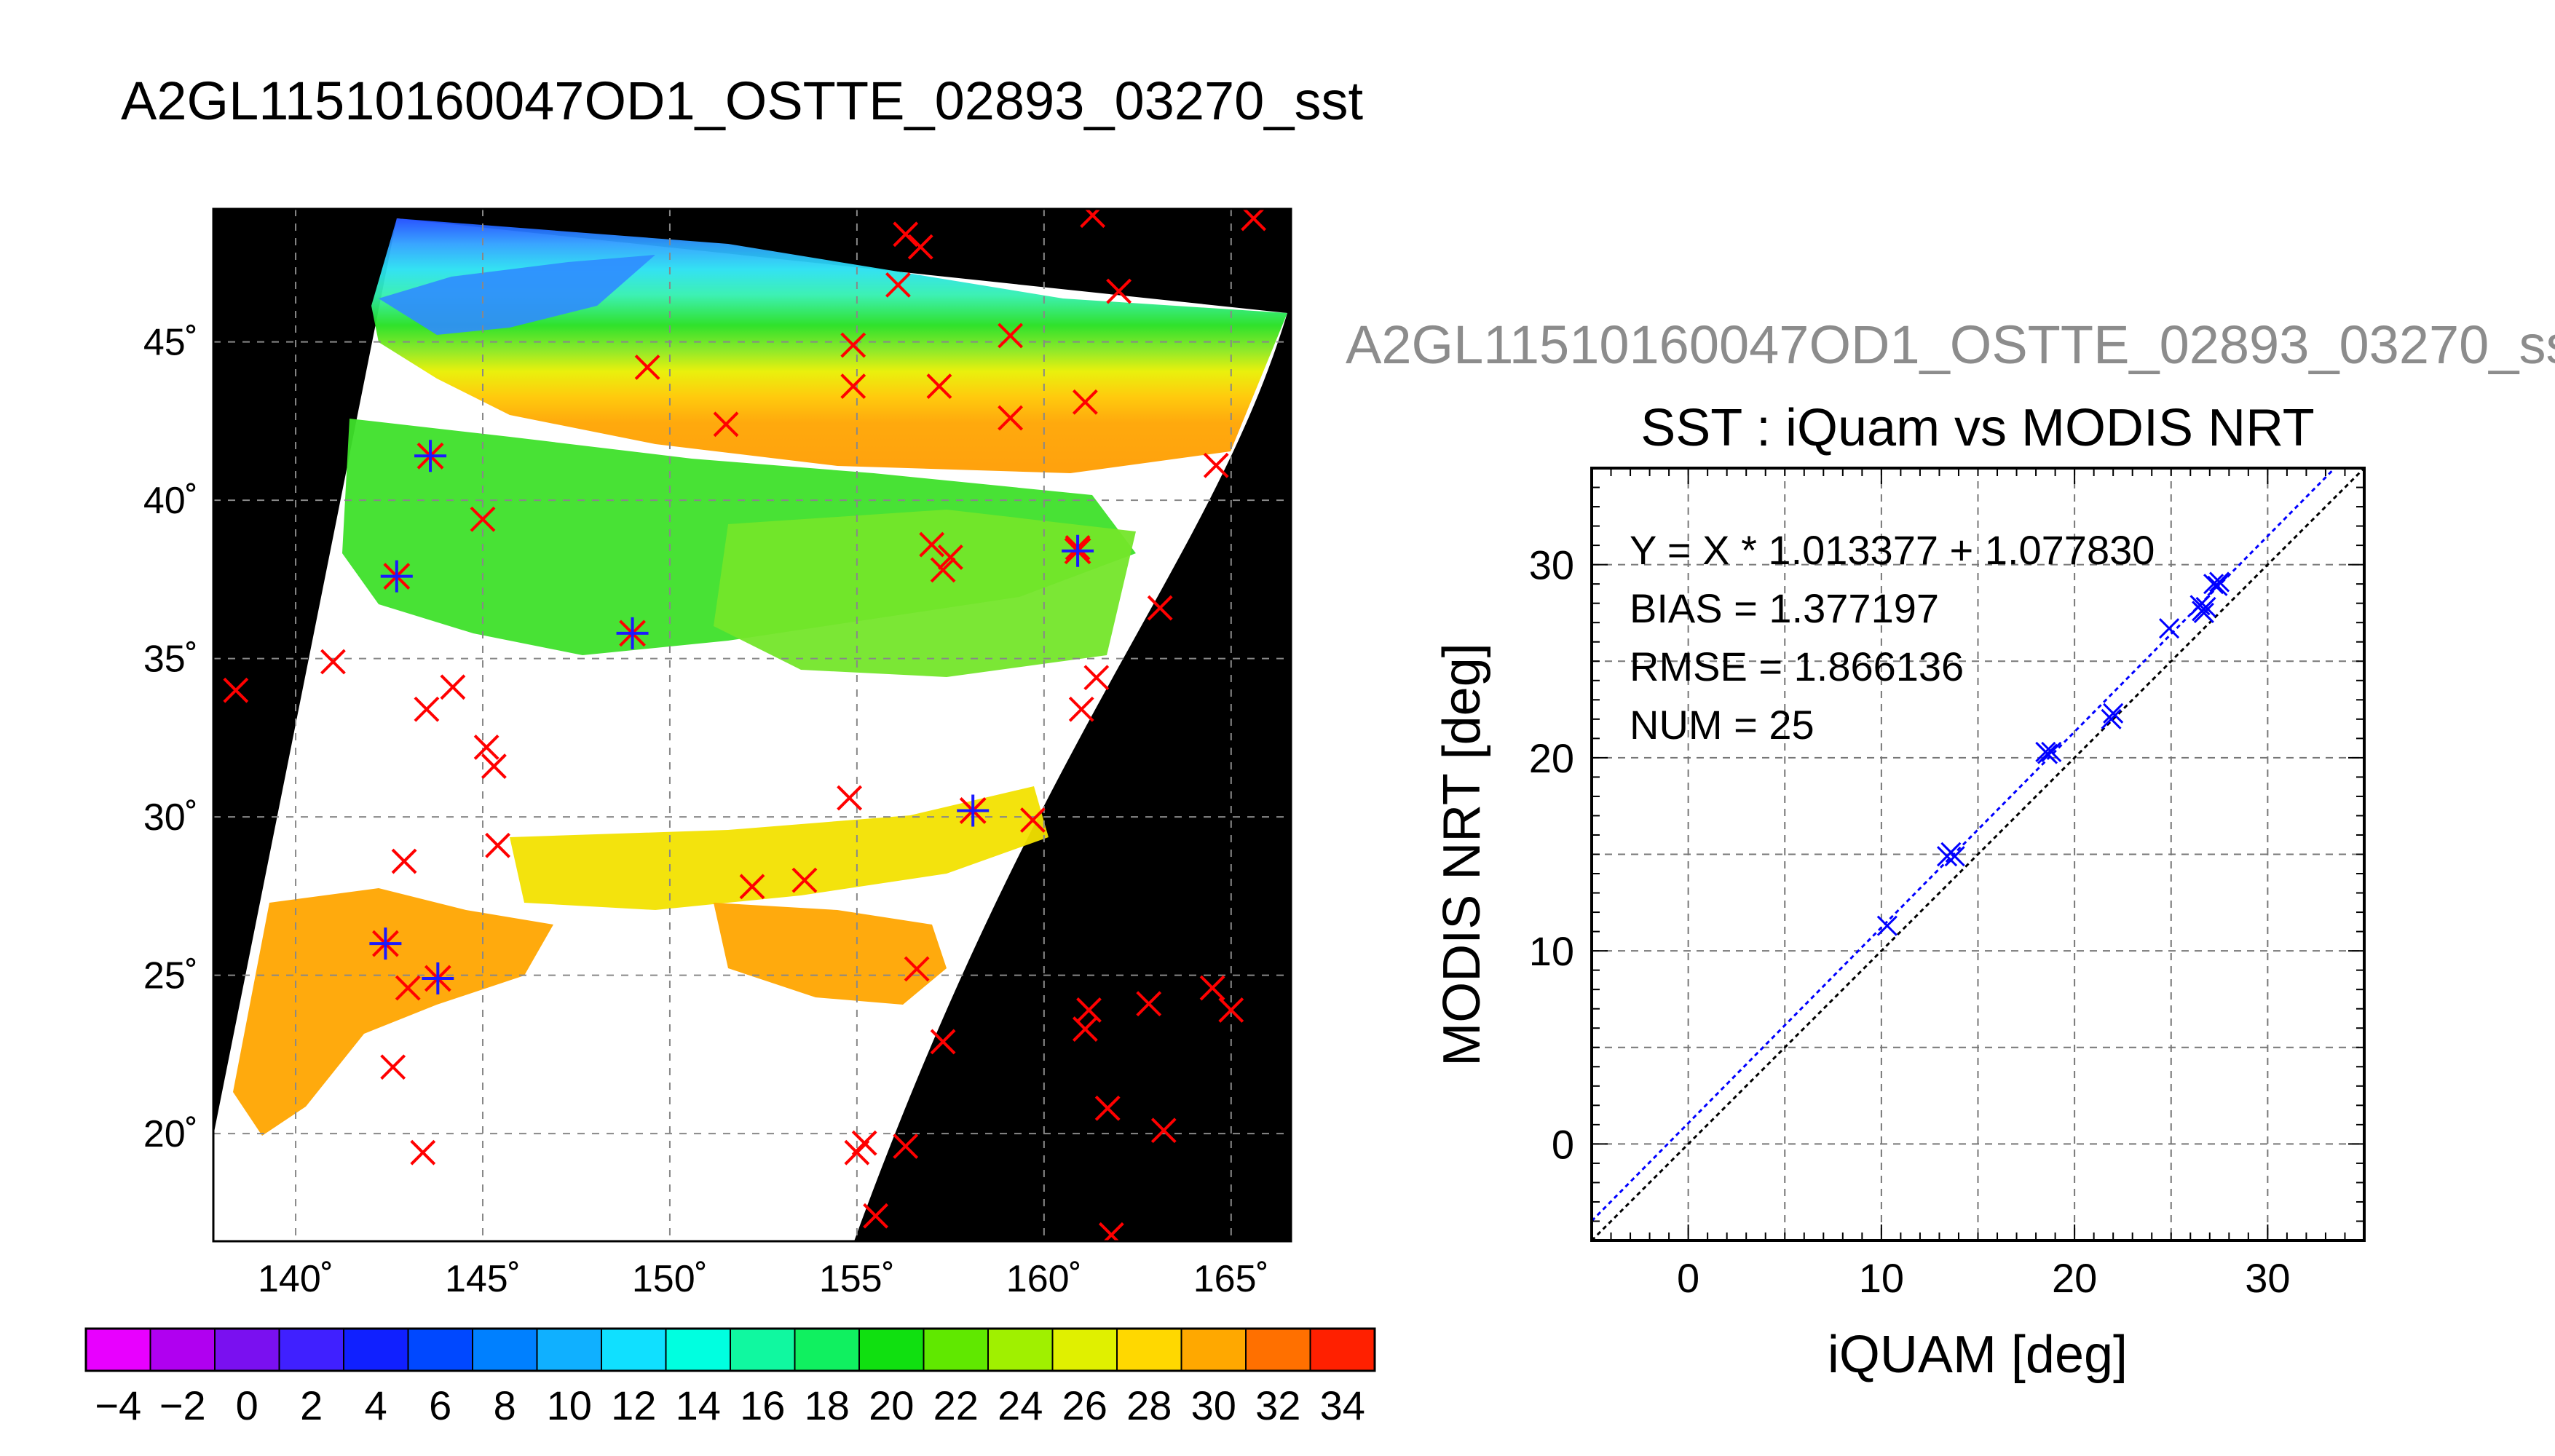 This screenshot has height=1456, width=2555. What do you see at coordinates (440, 1405) in the screenshot?
I see `colorbar-tick-label: 6` at bounding box center [440, 1405].